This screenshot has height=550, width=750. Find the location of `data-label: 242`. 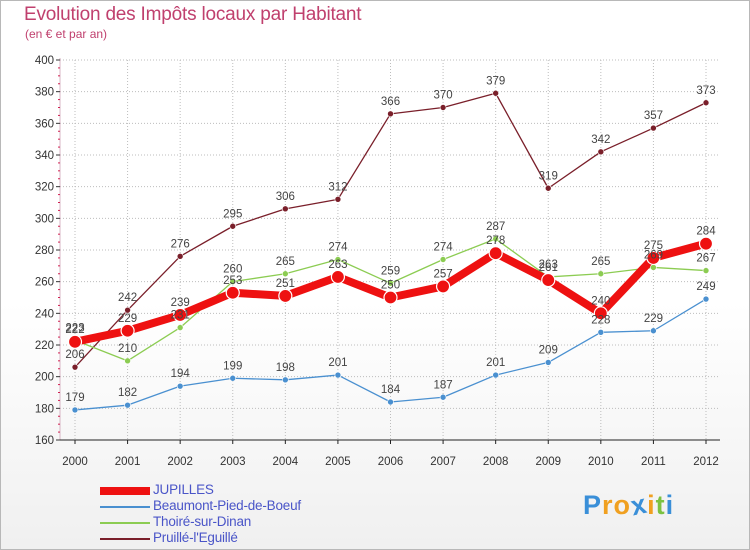

data-label: 242 is located at coordinates (127, 298).